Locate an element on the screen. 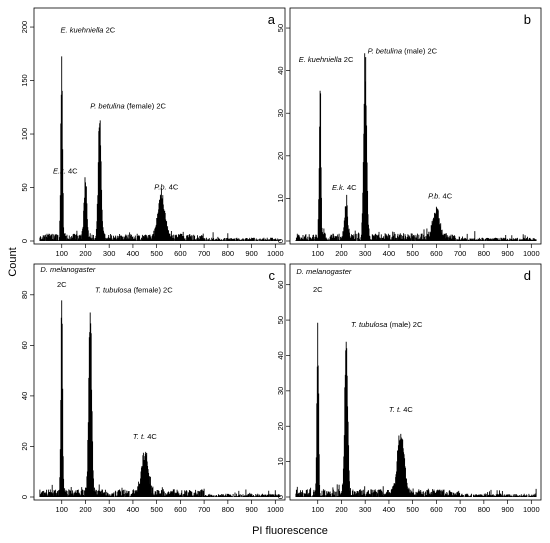 This screenshot has height=543, width=550. peak-annotation: P. betulina (male) 2C is located at coordinates (403, 51).